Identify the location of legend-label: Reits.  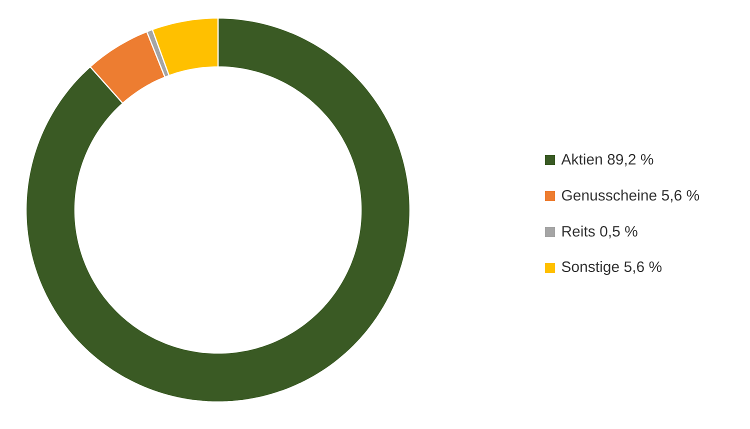
(578, 231).